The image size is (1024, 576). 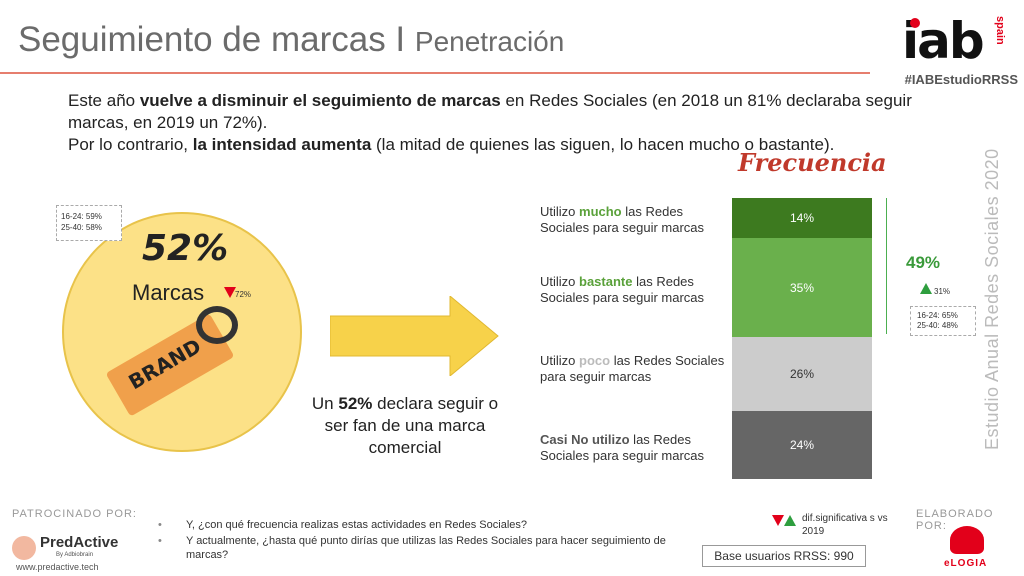 I want to click on row-2-highlight: poco, so click(x=595, y=360).